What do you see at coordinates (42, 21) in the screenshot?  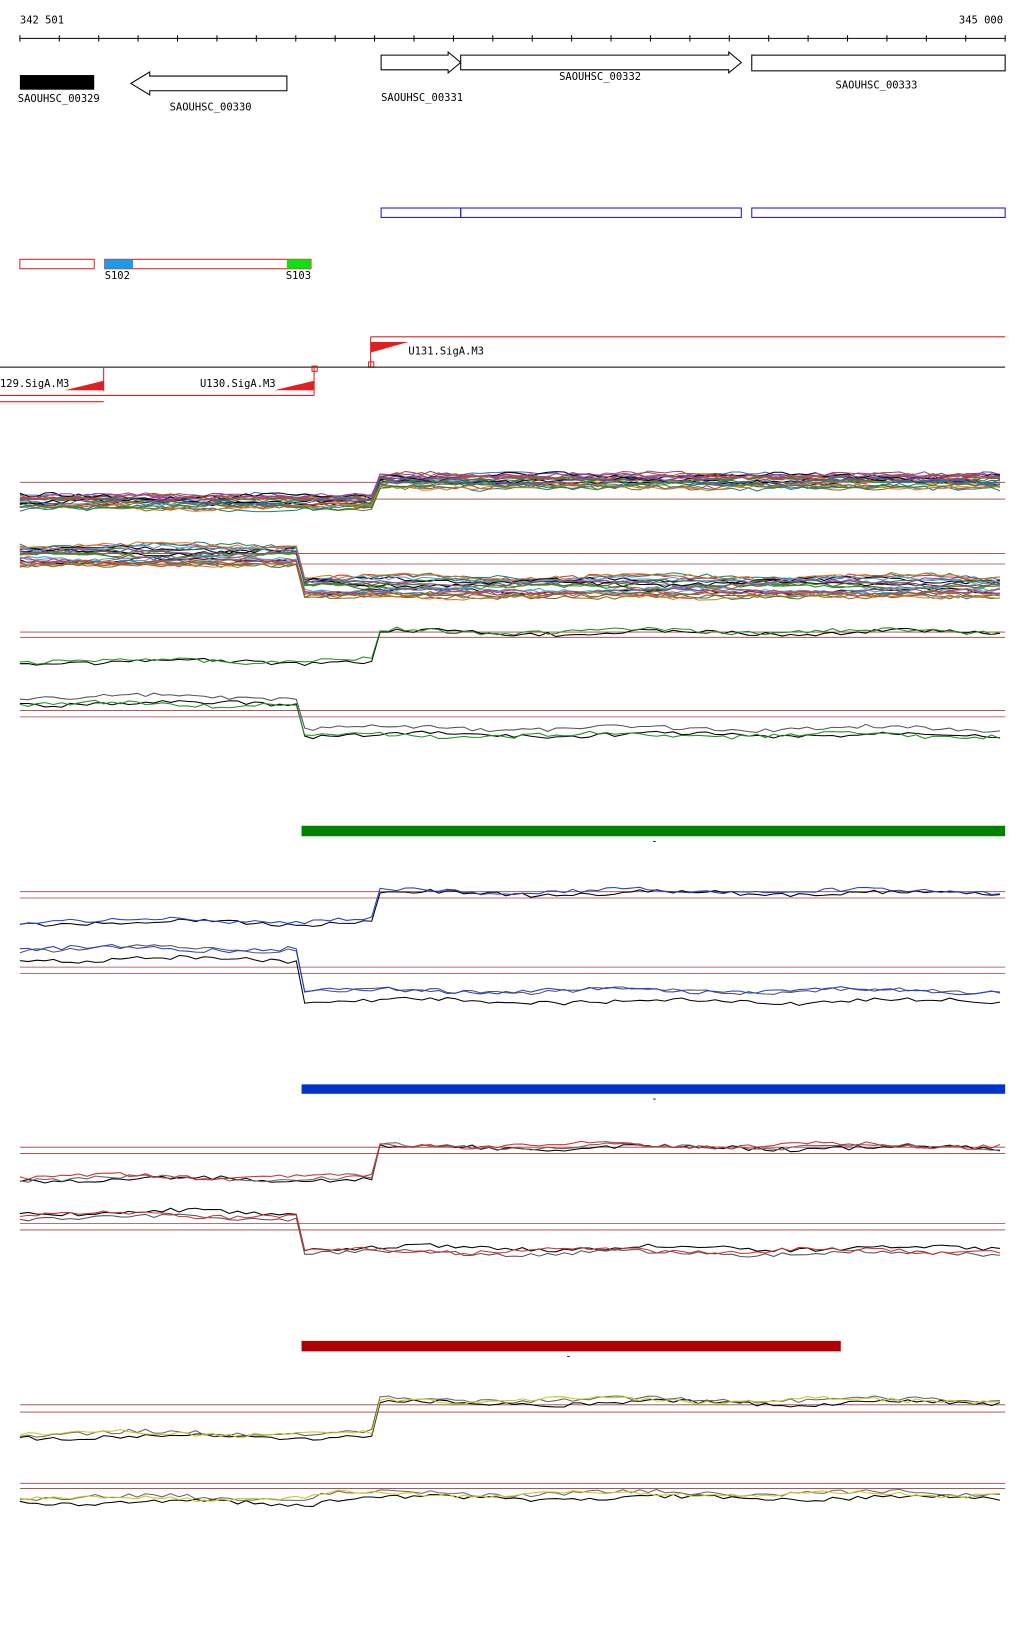 I see `ruler-start: 342 501` at bounding box center [42, 21].